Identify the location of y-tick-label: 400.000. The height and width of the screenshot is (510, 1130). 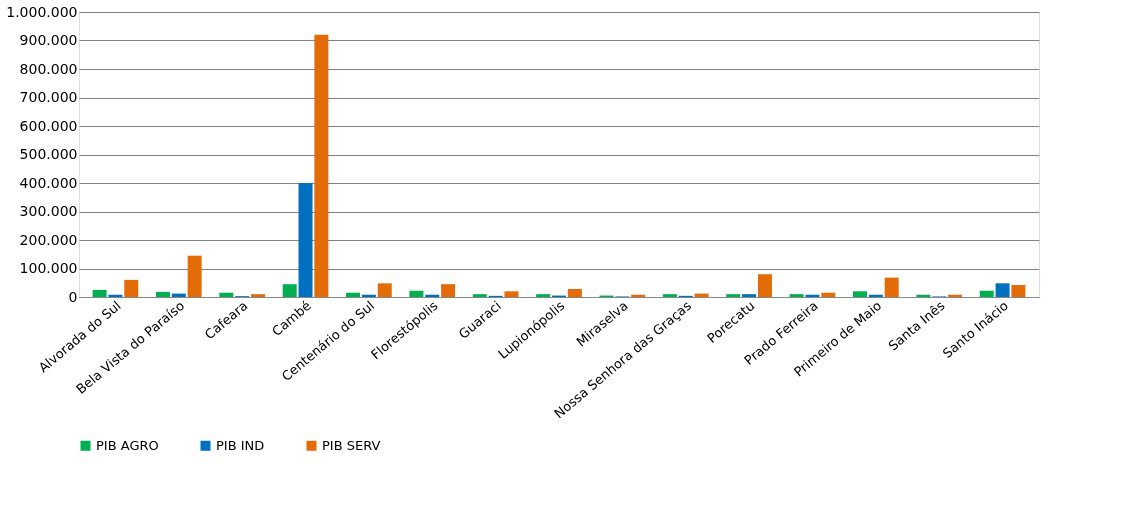
(48, 182).